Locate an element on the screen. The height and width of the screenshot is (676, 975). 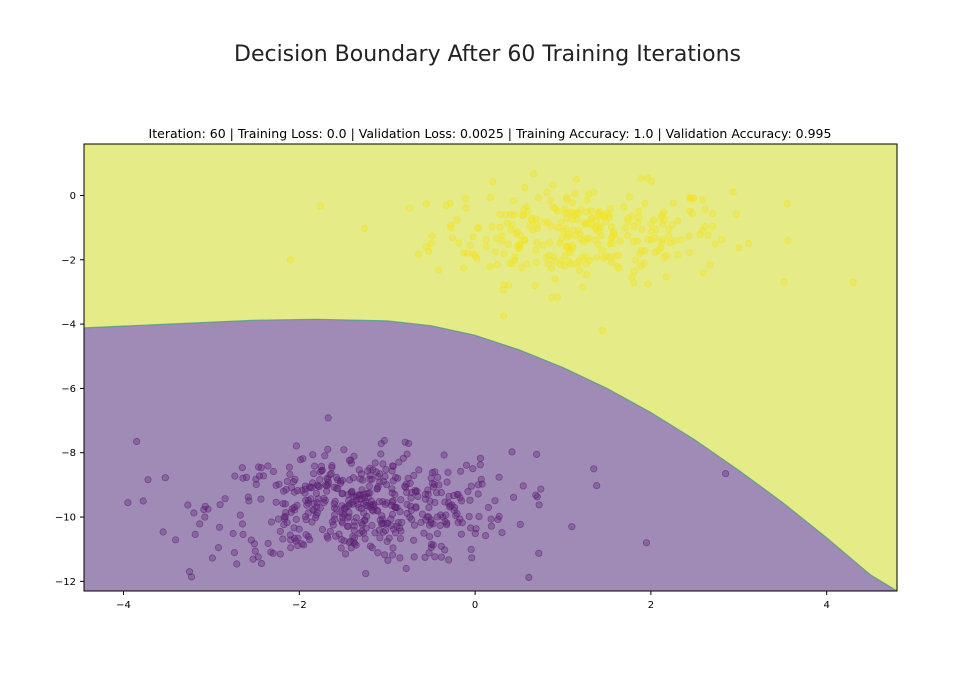
x-tick-label: −4 is located at coordinates (123, 605).